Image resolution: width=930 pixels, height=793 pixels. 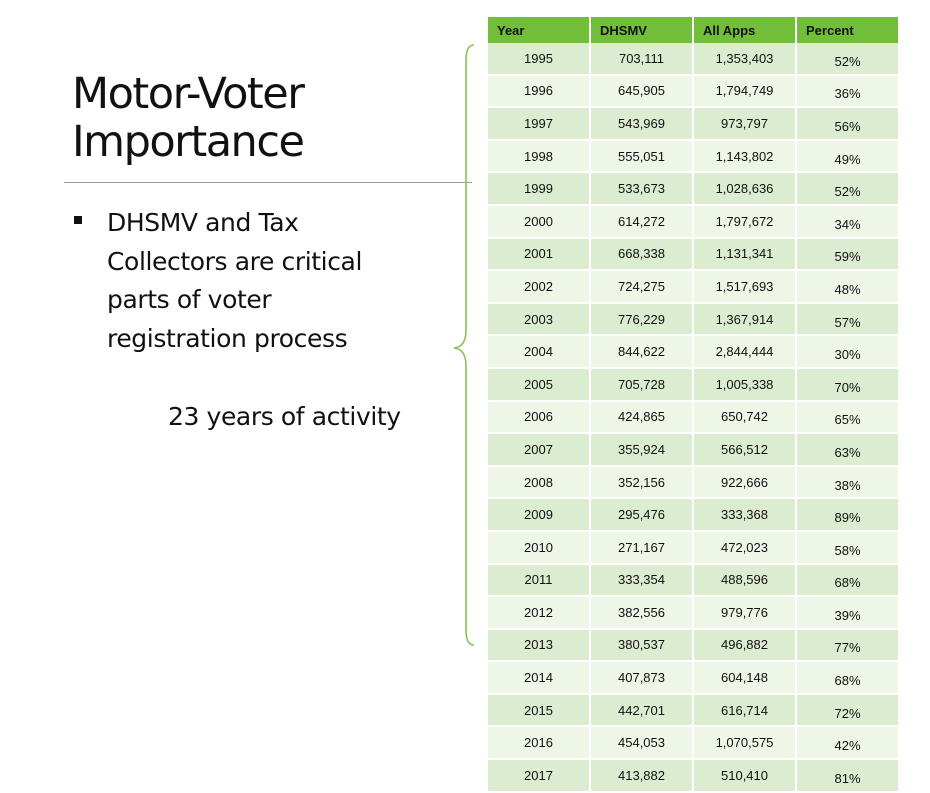 I want to click on cell-dhsmv: 413,882, so click(x=642, y=776).